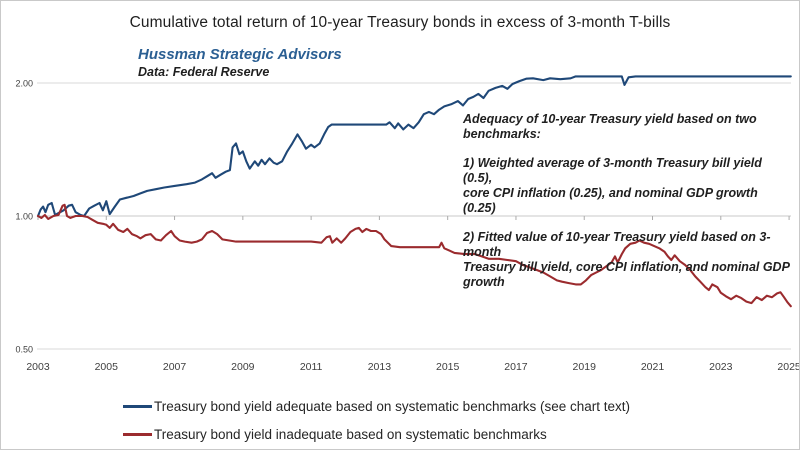 The width and height of the screenshot is (800, 450). What do you see at coordinates (448, 367) in the screenshot?
I see `x-axis-tick-label: 2015` at bounding box center [448, 367].